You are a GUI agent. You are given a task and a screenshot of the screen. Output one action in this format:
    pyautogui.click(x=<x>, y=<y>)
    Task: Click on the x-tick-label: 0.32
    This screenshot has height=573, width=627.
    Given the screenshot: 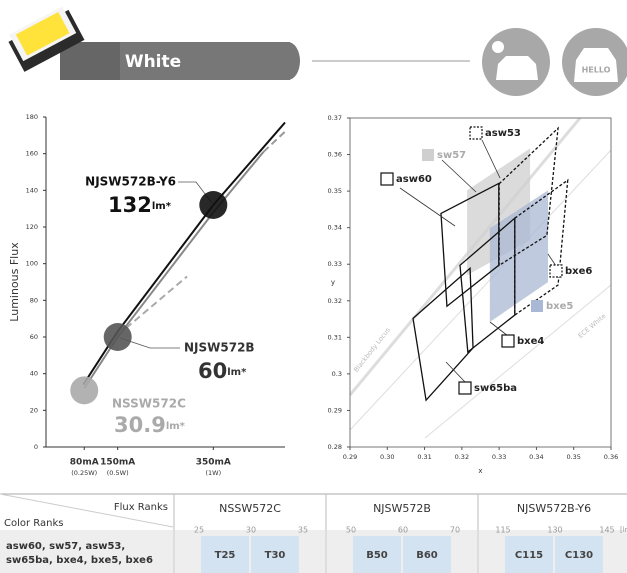 What is the action you would take?
    pyautogui.click(x=462, y=457)
    